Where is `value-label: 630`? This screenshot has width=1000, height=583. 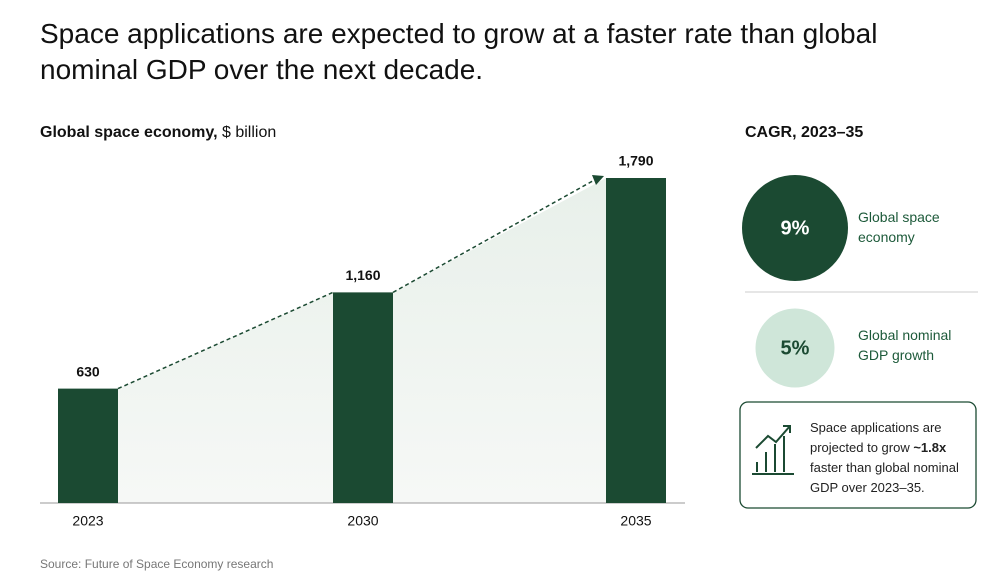
value-label: 630 is located at coordinates (88, 371).